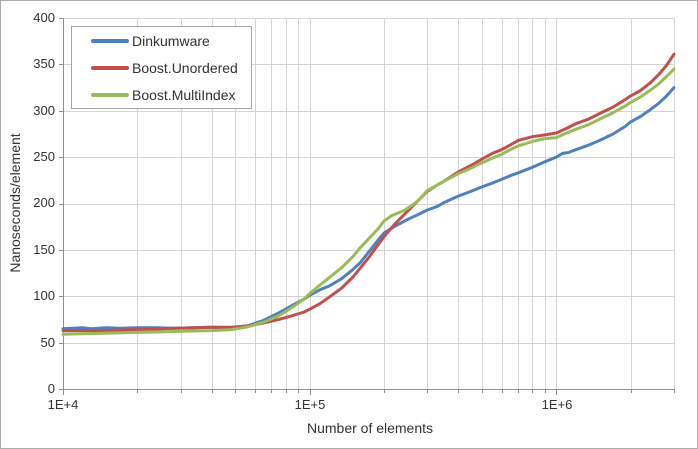 This screenshot has width=698, height=449. Describe the element at coordinates (185, 67) in the screenshot. I see `legend-label: Boost.Unordered` at that location.